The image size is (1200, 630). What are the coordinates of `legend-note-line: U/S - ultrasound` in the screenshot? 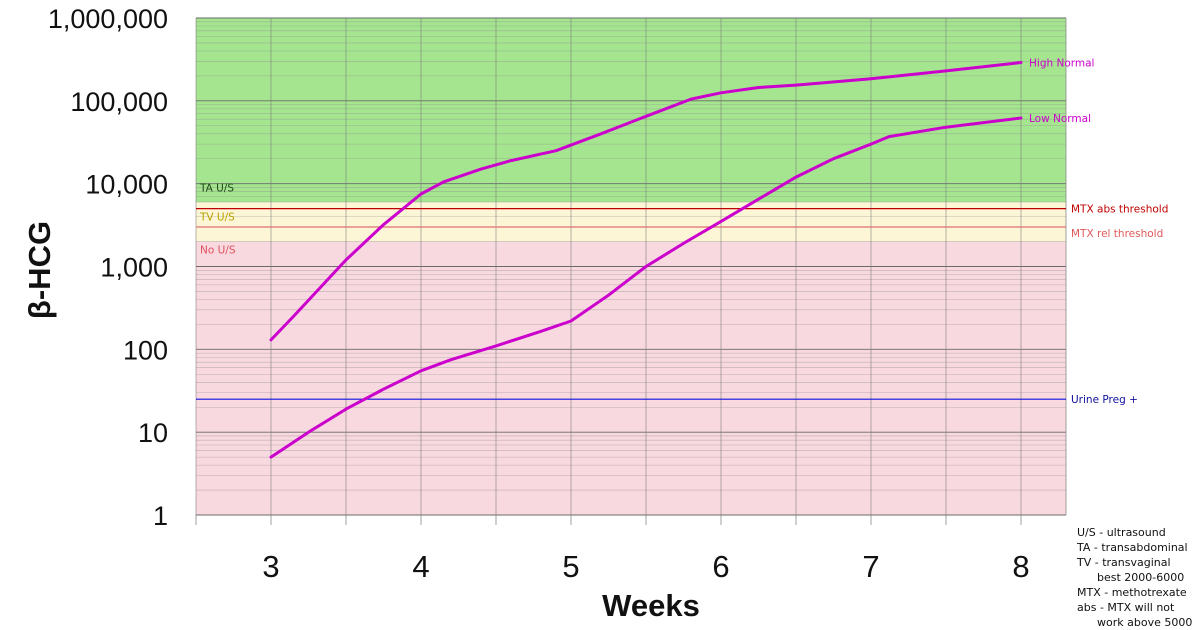 It's located at (1121, 532).